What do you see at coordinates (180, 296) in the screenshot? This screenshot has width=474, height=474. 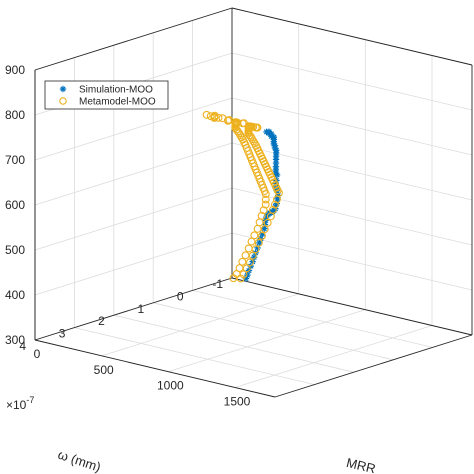 I see `x-tick-label: 0` at bounding box center [180, 296].